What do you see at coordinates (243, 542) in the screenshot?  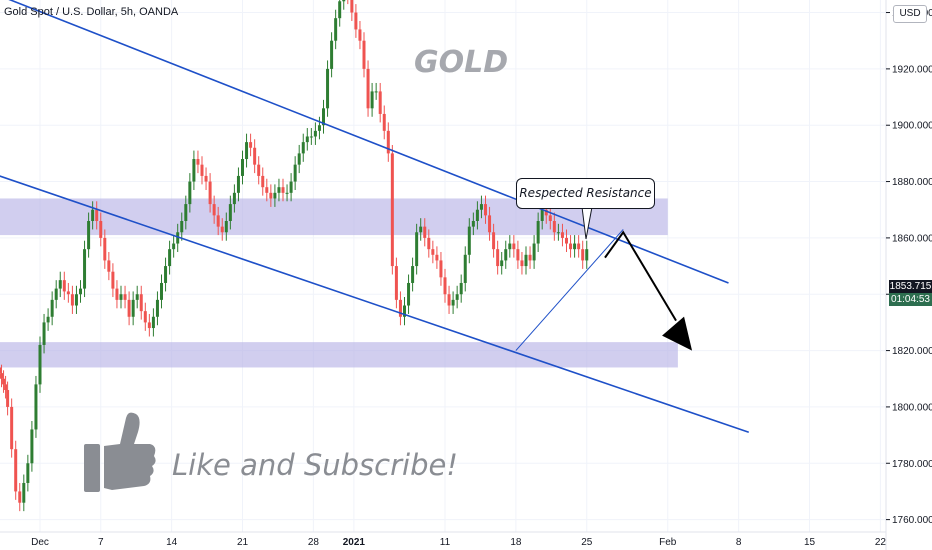 I see `time-tick-label: 21` at bounding box center [243, 542].